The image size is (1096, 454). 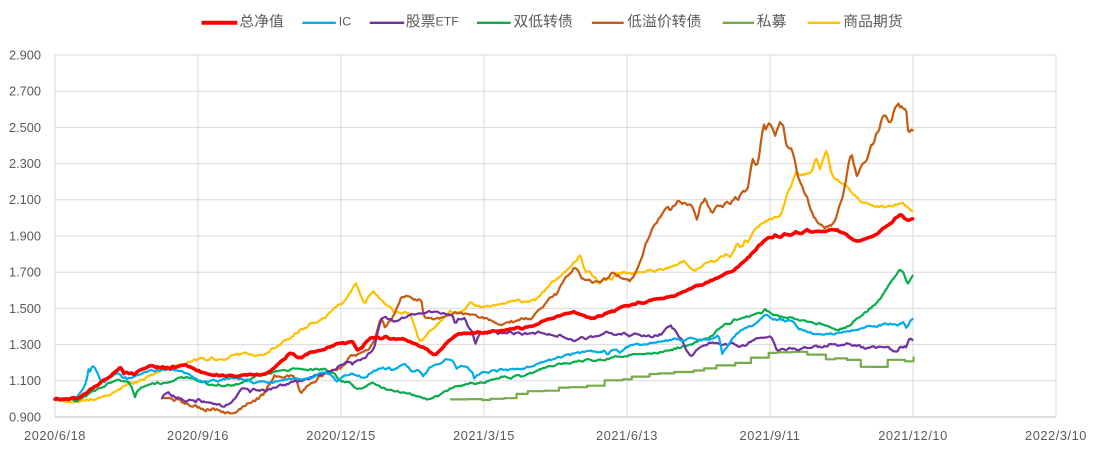 I want to click on svg-text: 1.100, so click(x=25, y=380).